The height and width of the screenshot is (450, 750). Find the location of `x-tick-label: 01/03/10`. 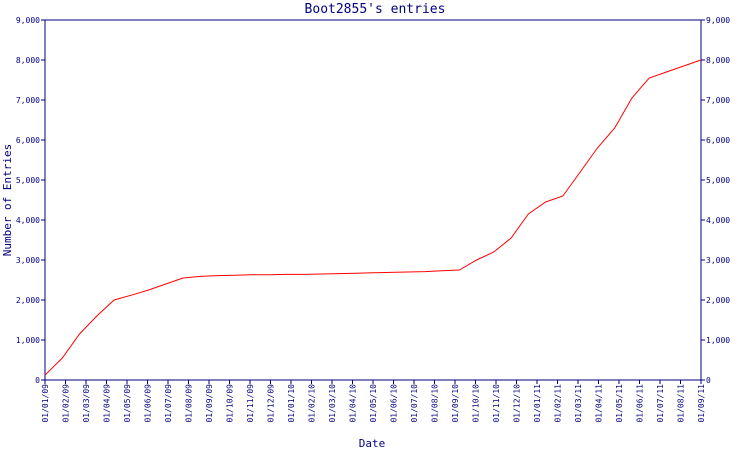

x-tick-label: 01/03/10 is located at coordinates (332, 403).